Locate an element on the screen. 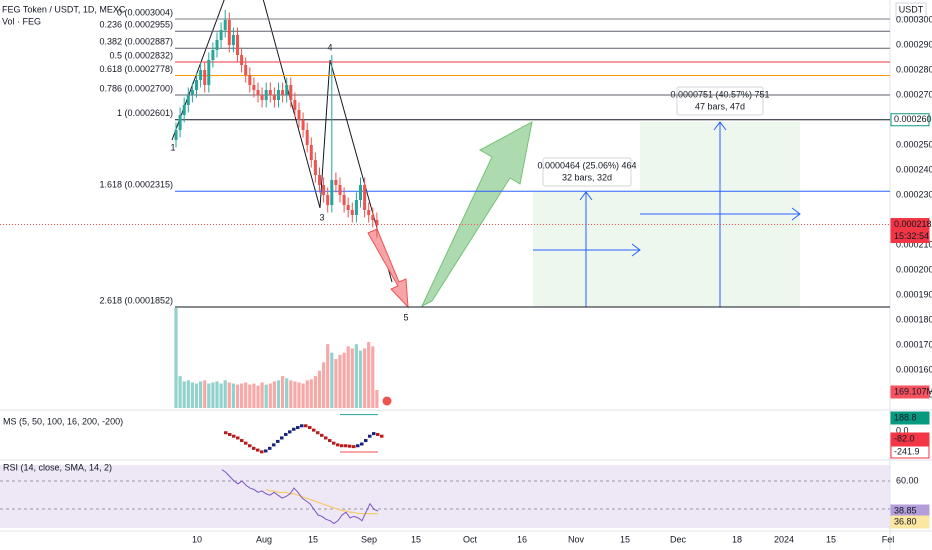 Image resolution: width=932 pixels, height=550 pixels. fib-label: 2.618 (0.0001852) is located at coordinates (136, 300).